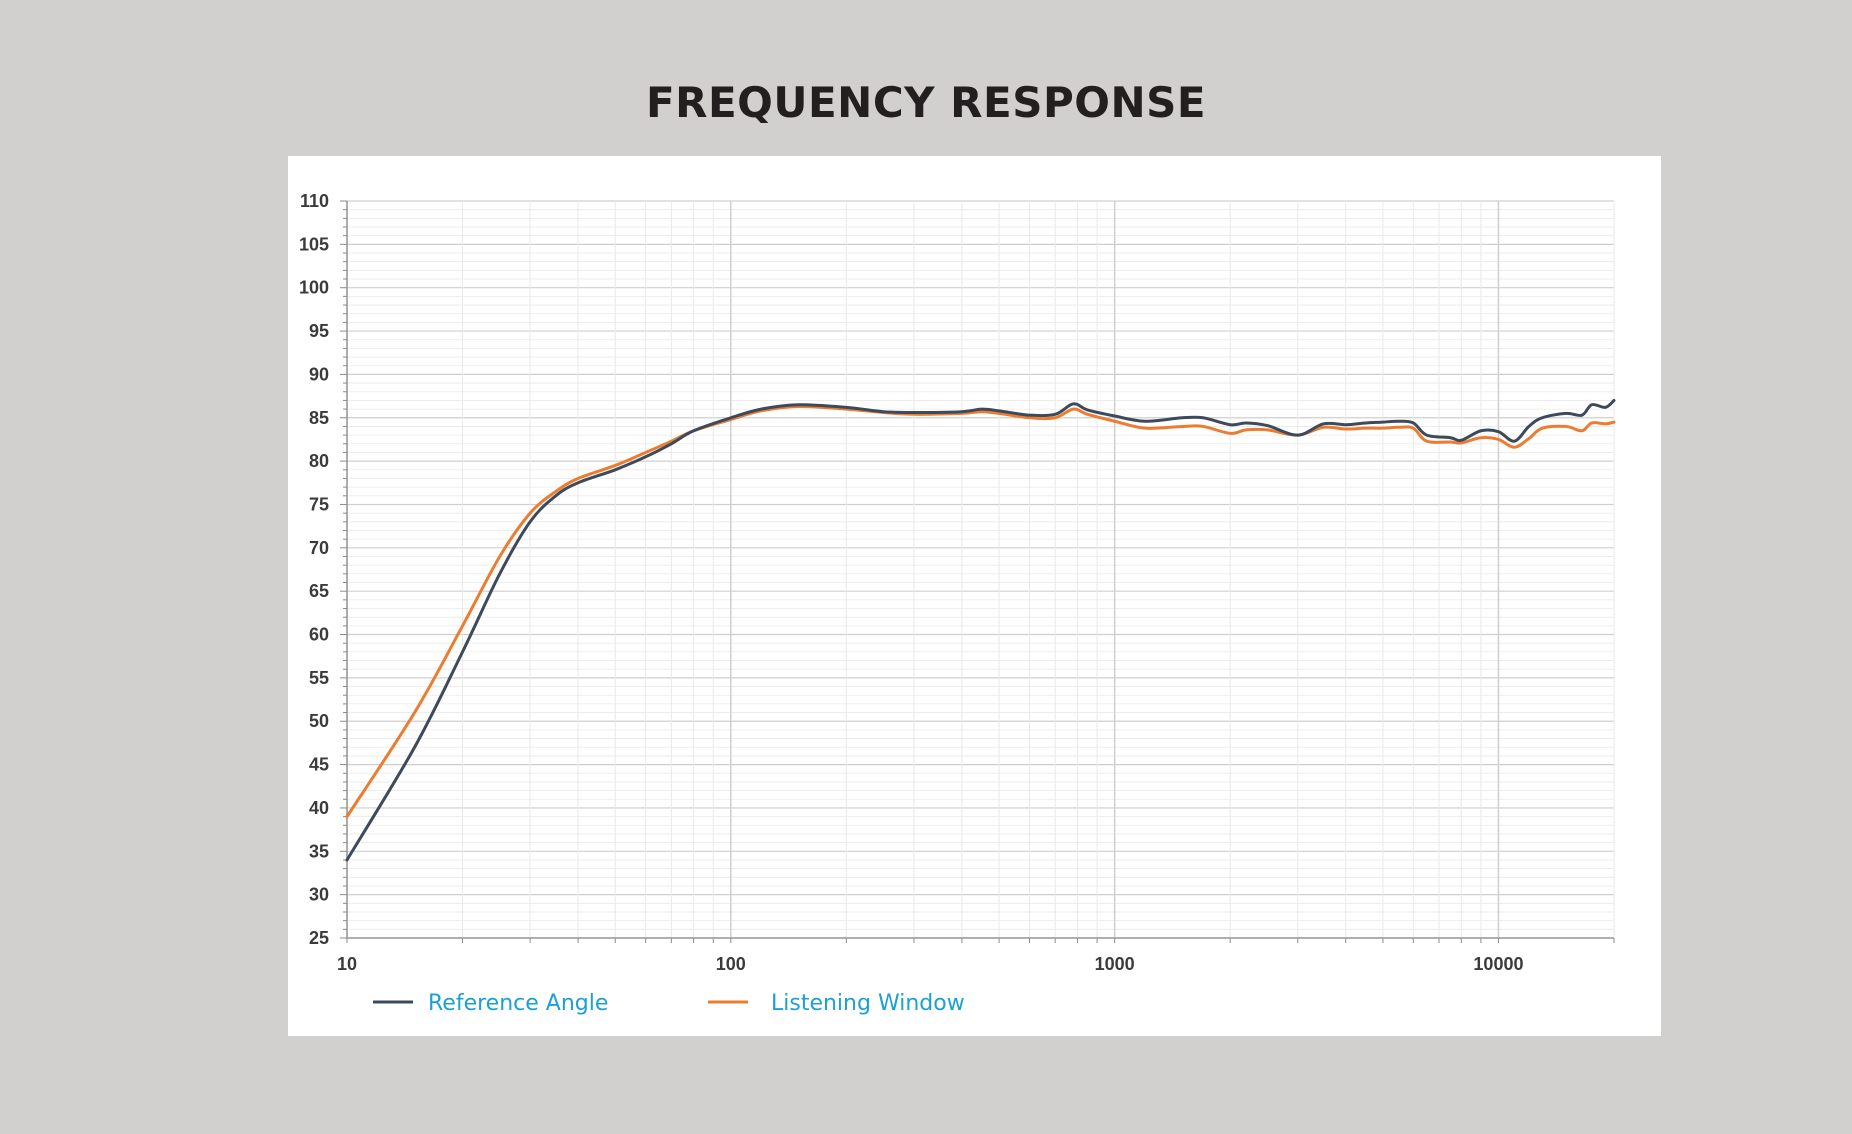 This screenshot has height=1134, width=1852. I want to click on y-tick-label: 60, so click(319, 635).